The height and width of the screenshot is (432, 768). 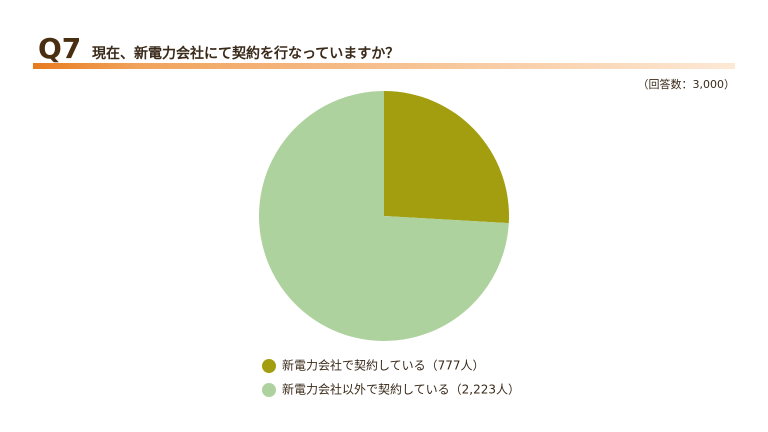 I want to click on legend-label: 新電力会社で契約している（777人）, so click(x=383, y=365).